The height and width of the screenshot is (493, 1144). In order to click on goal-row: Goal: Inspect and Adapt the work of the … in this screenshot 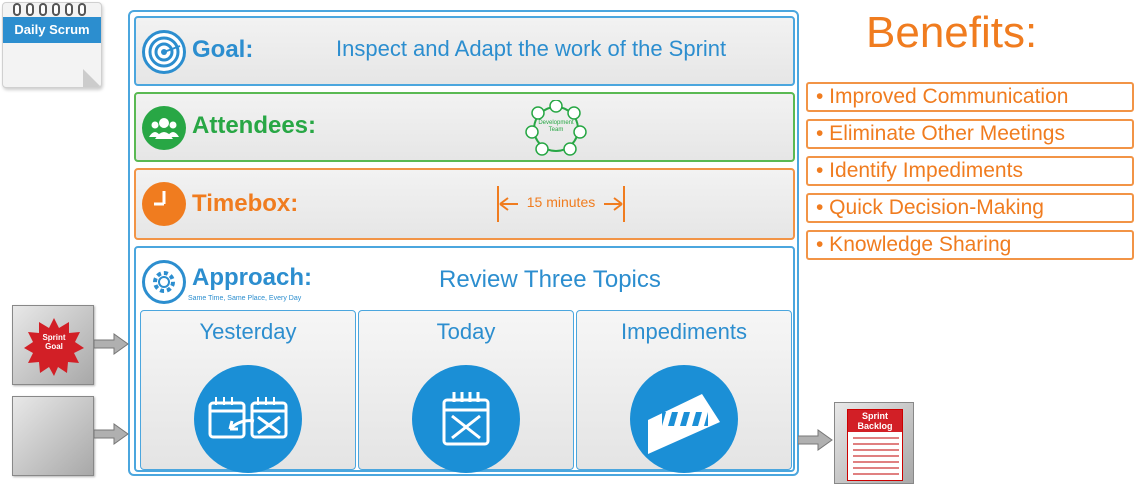, I will do `click(464, 51)`.